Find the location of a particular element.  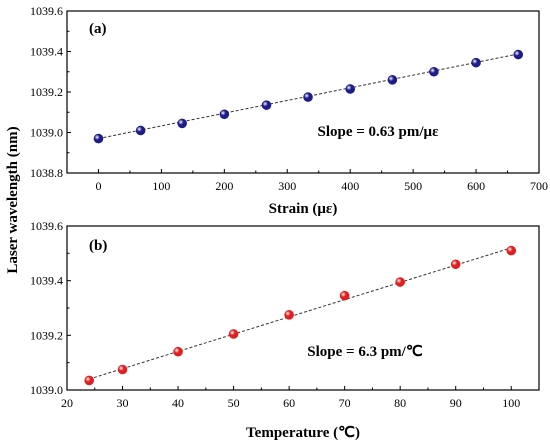

y-tick-label: 1038.8 is located at coordinates (46, 173).